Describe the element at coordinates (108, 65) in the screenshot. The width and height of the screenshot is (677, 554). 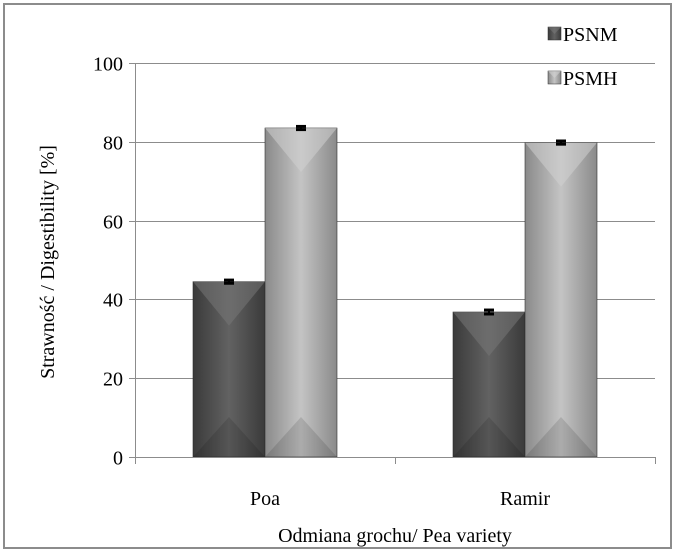
I see `y-tick-label: 100` at that location.